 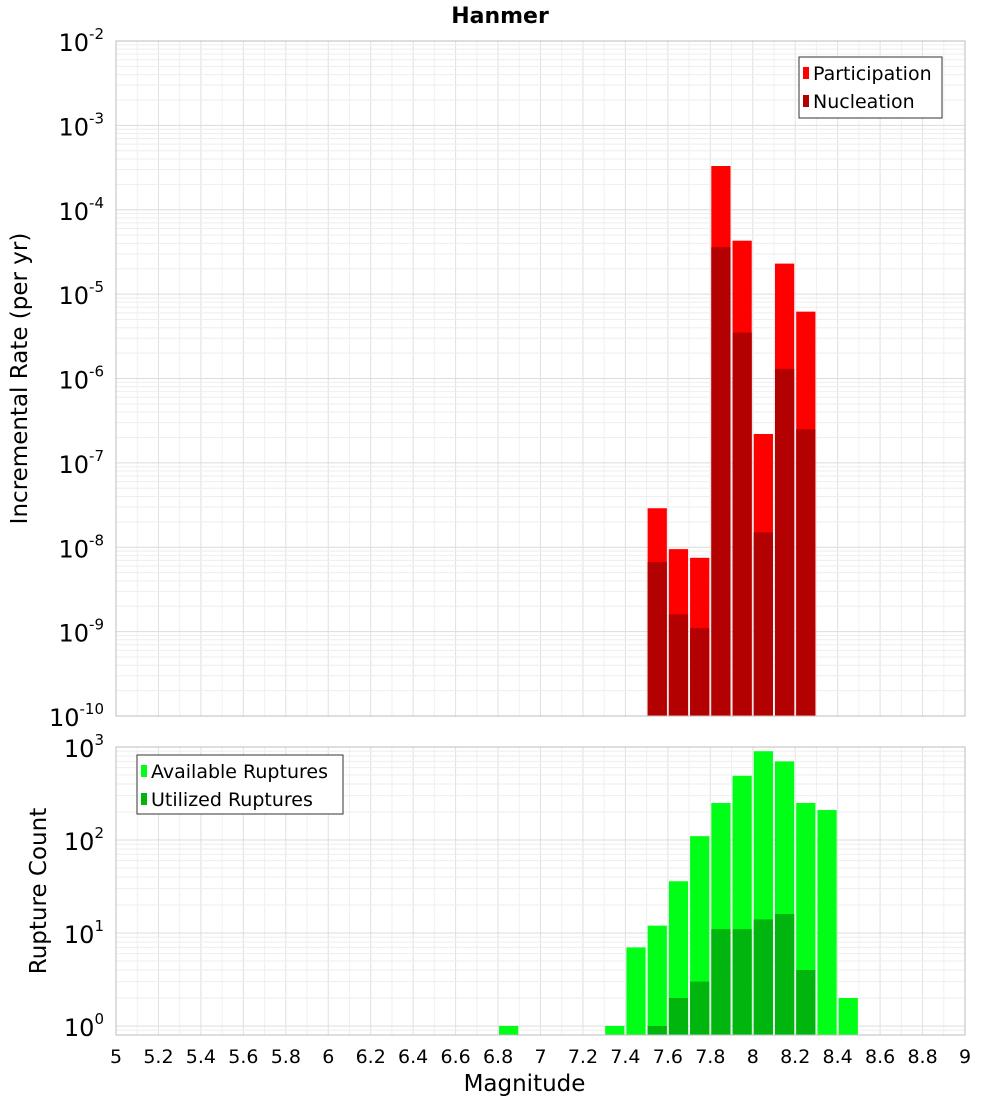 What do you see at coordinates (84, 747) in the screenshot?
I see `y-tick-label: 10³` at bounding box center [84, 747].